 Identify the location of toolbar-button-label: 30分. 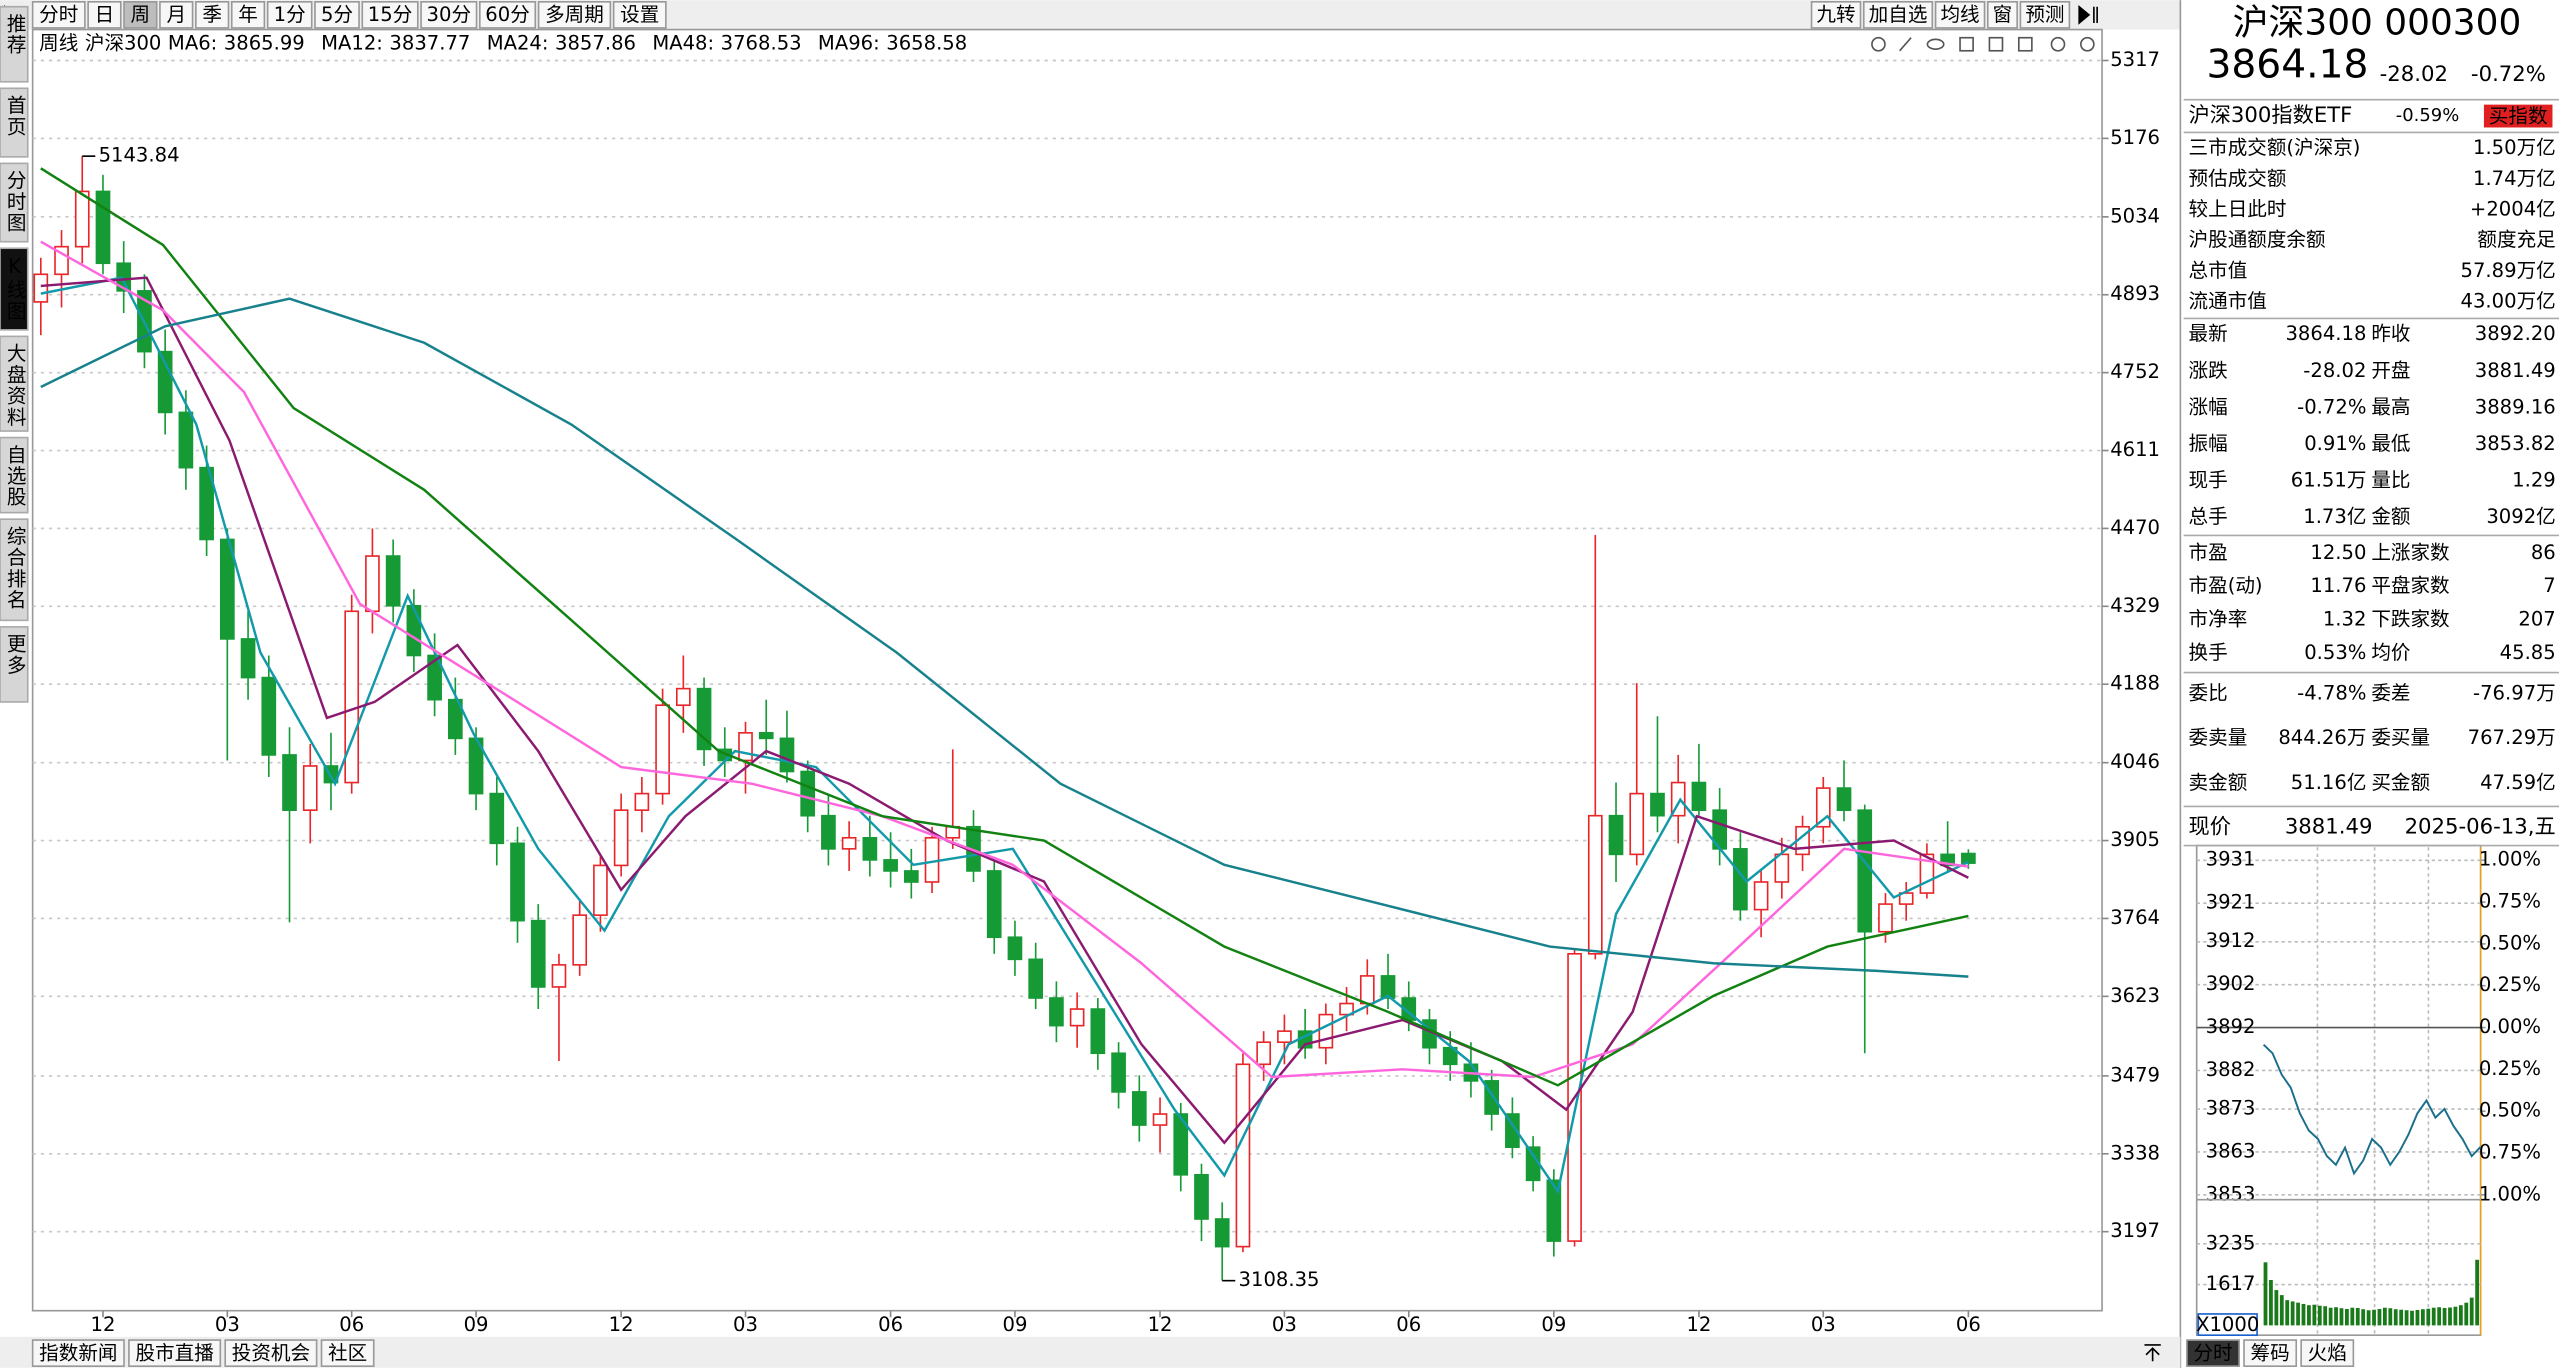
(449, 14).